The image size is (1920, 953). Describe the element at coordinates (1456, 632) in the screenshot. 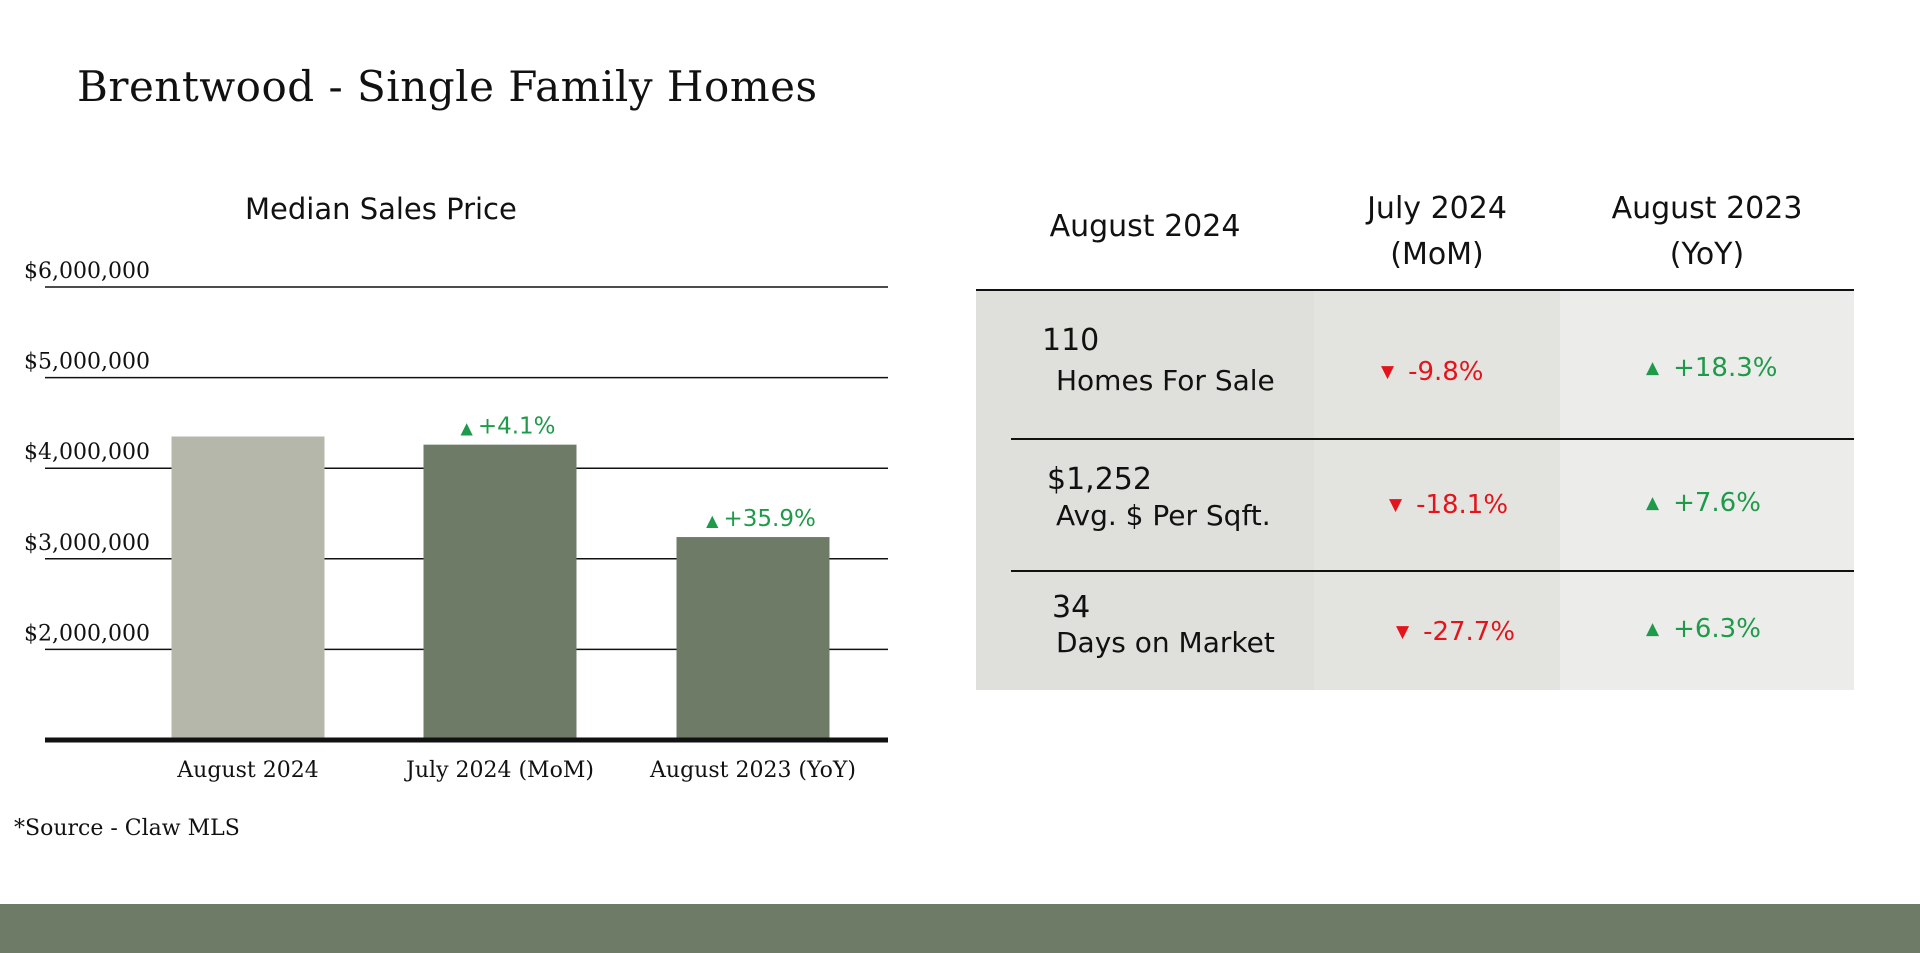

I see `mom-change: ▼ -27.7%` at that location.